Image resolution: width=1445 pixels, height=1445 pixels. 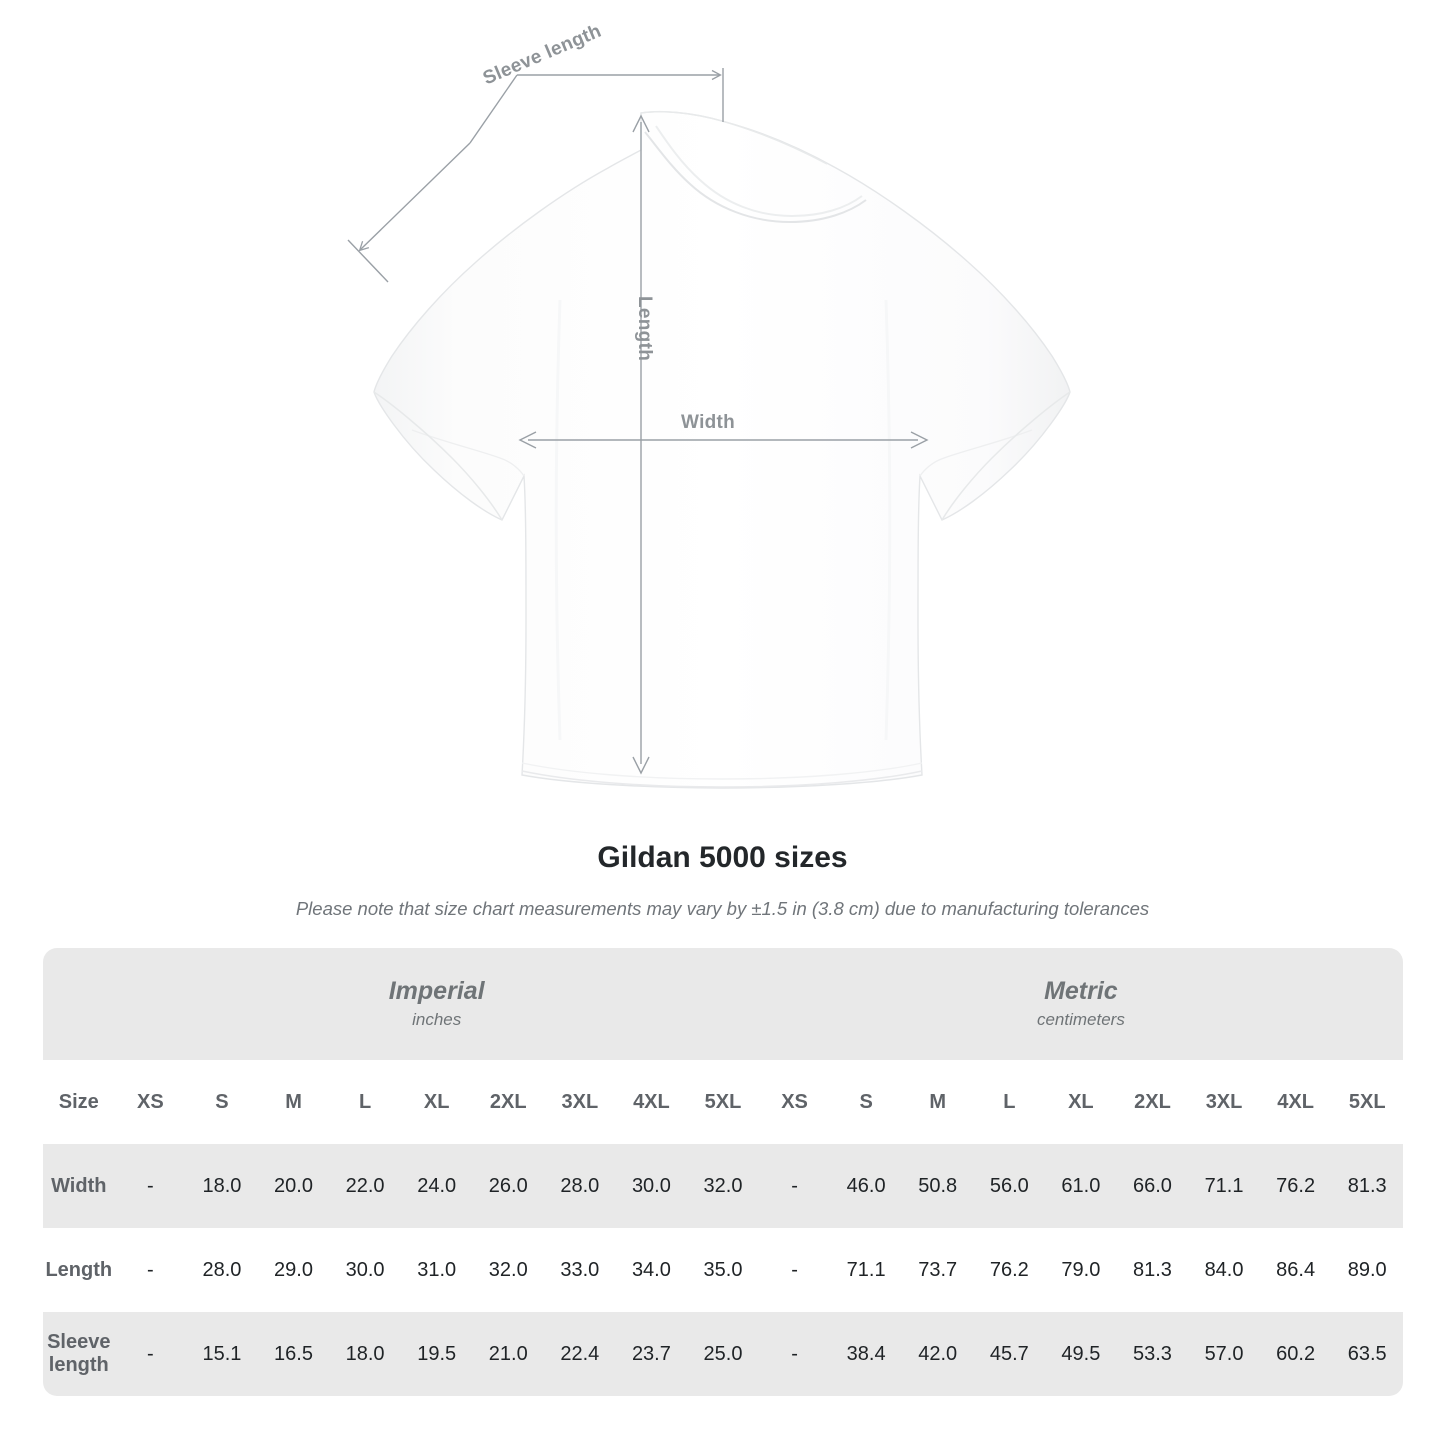 I want to click on cell-width-imperial-l: 22.0, so click(x=365, y=1186).